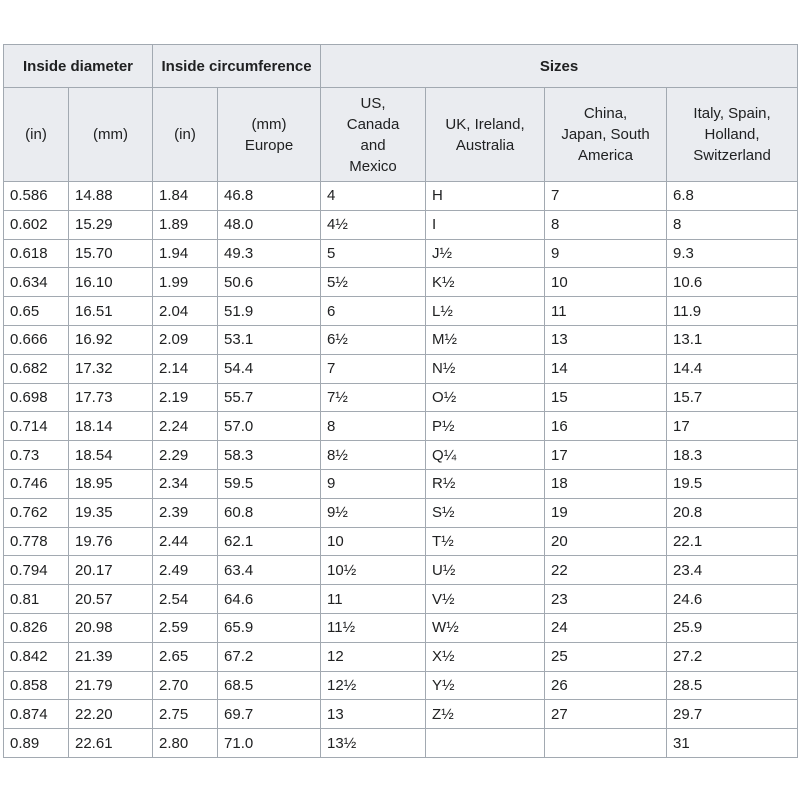  Describe the element at coordinates (237, 66) in the screenshot. I see `group-header: Inside circumference` at that location.